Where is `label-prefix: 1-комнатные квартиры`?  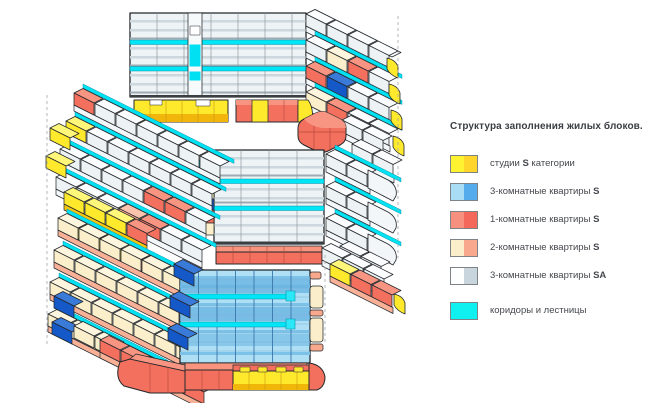 label-prefix: 1-комнатные квартиры is located at coordinates (542, 219).